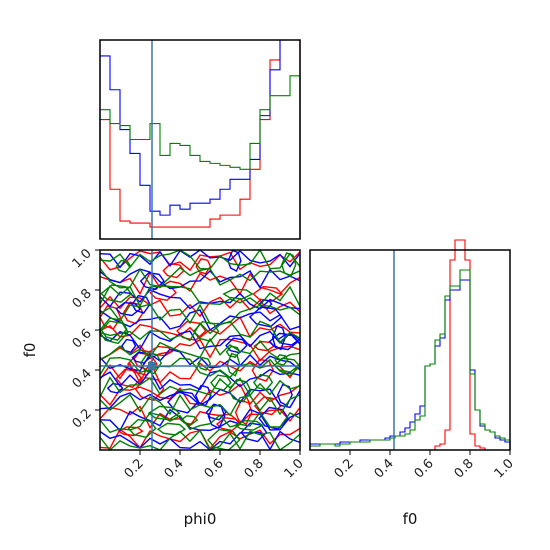 The image size is (550, 550). What do you see at coordinates (174, 468) in the screenshot?
I see `joint-xtick-label-1: 0.4` at bounding box center [174, 468].